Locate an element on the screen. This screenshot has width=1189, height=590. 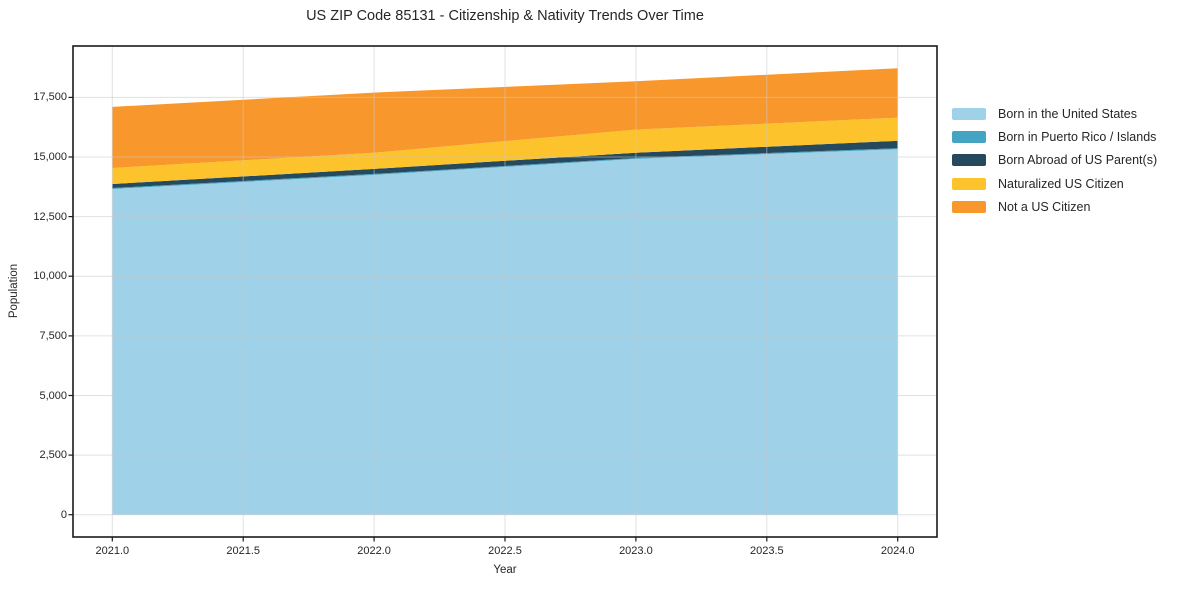
y-tick-label: 0 is located at coordinates (63, 514).